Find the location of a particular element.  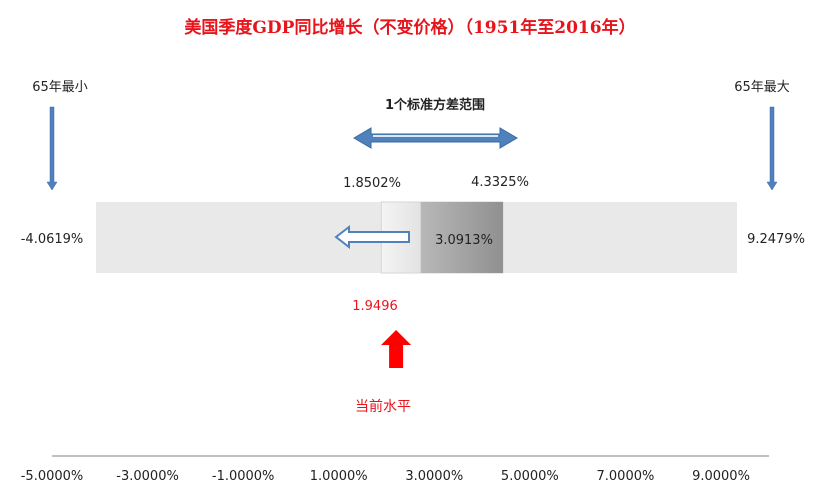

std-dev-high-label: 4.3325% is located at coordinates (500, 182).